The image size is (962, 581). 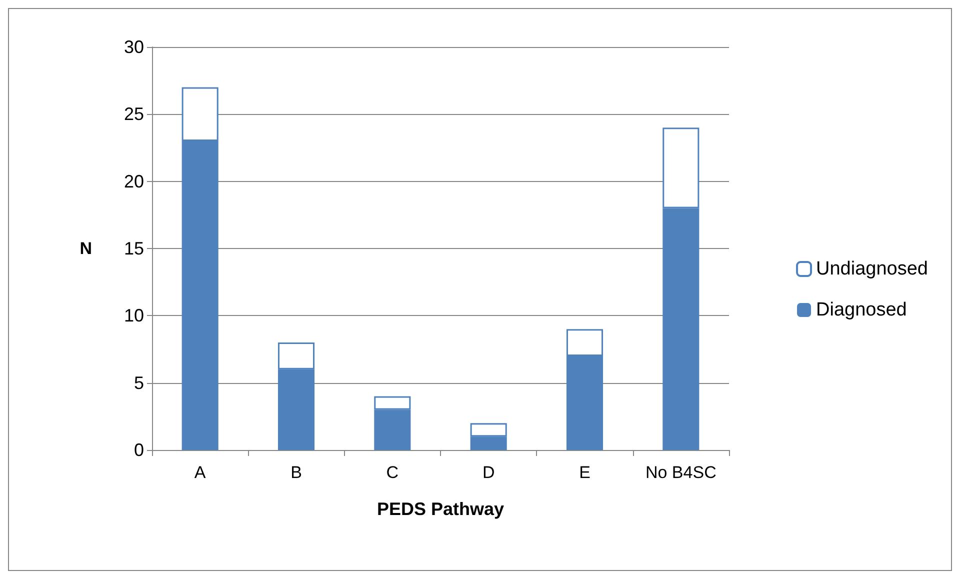 I want to click on x-axis-title: PEDS Pathway, so click(x=440, y=509).